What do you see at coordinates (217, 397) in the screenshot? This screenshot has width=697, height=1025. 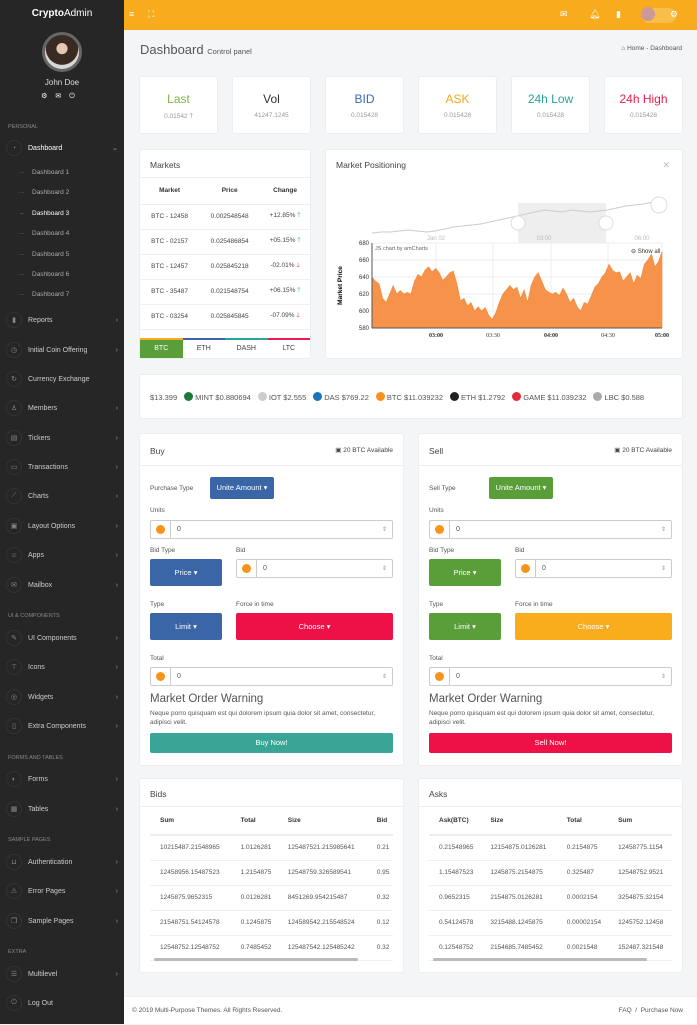 I see `ticker-item: MINT $0.880694` at bounding box center [217, 397].